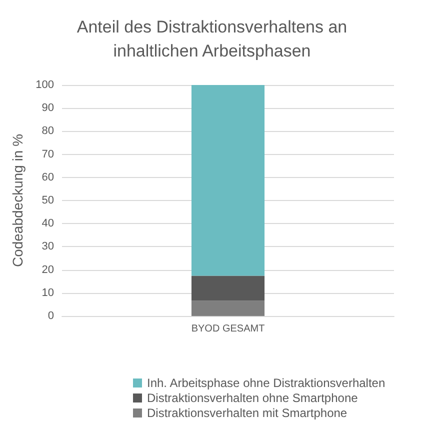 The image size is (424, 436). What do you see at coordinates (45, 85) in the screenshot?
I see `y-tick-label: 100` at bounding box center [45, 85].